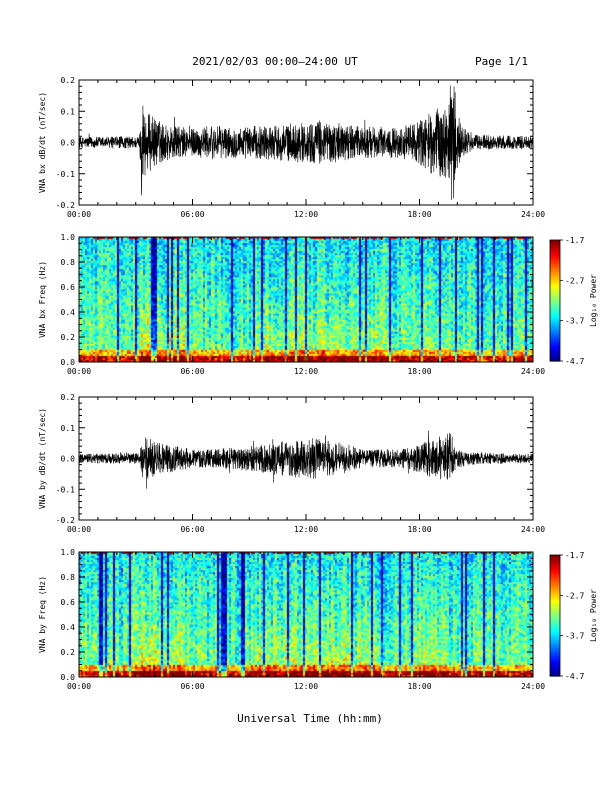 The height and width of the screenshot is (796, 612). What do you see at coordinates (68, 262) in the screenshot?
I see `y-tick-label: 0.8` at bounding box center [68, 262].